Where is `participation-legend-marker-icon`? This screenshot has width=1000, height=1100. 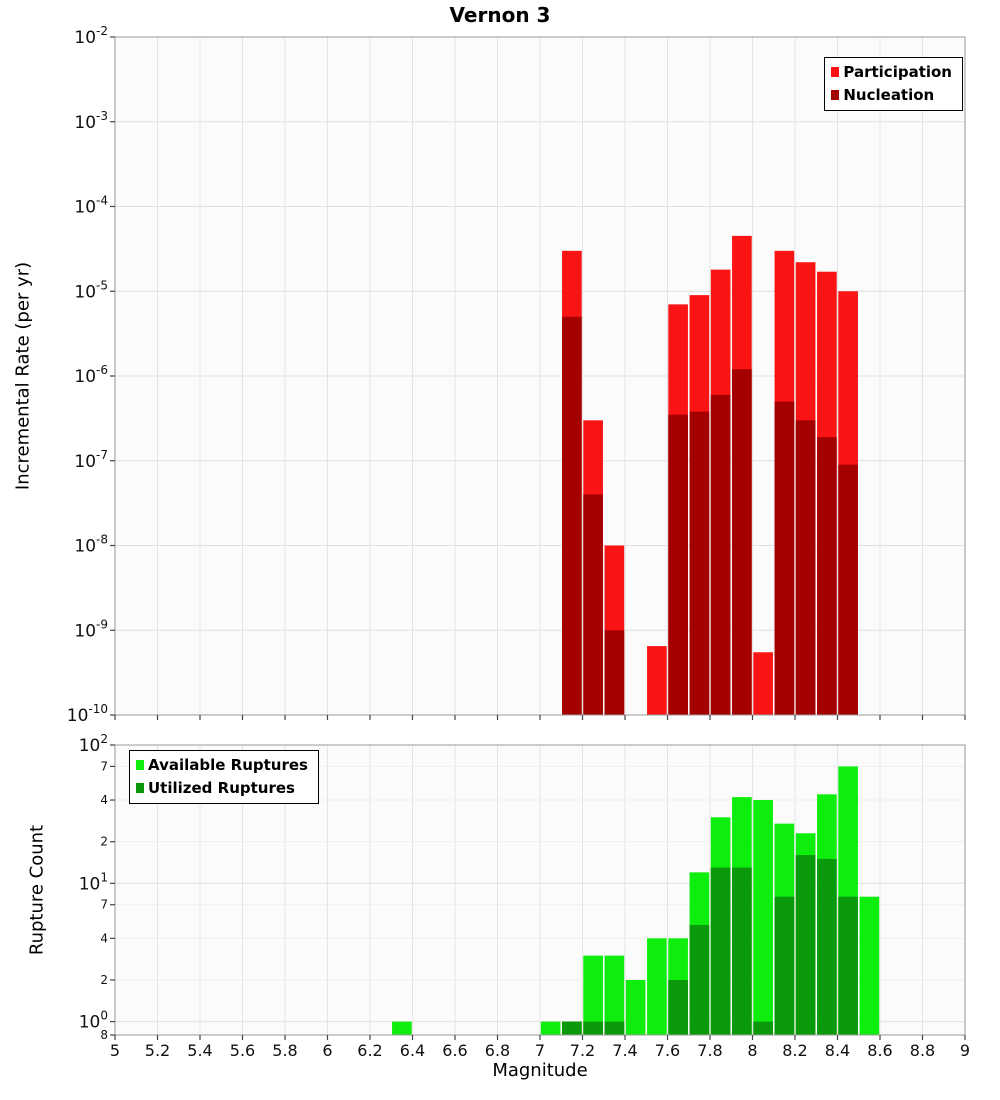 participation-legend-marker-icon is located at coordinates (835, 72).